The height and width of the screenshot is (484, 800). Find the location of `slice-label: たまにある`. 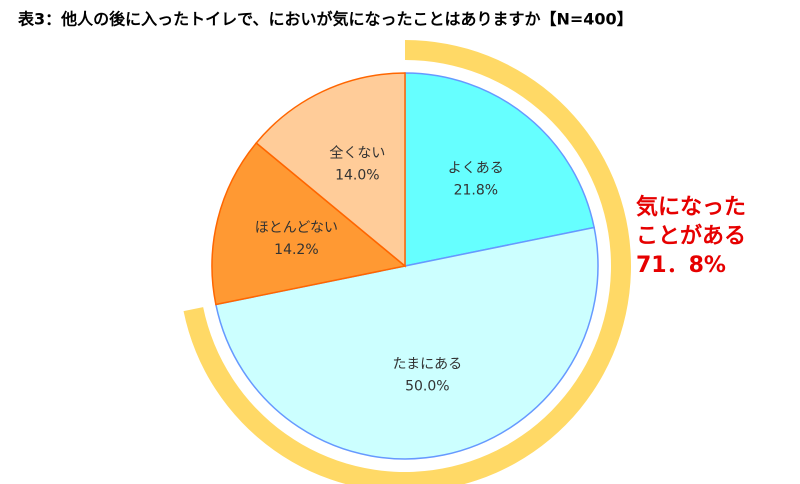

slice-label: たまにある is located at coordinates (428, 365).